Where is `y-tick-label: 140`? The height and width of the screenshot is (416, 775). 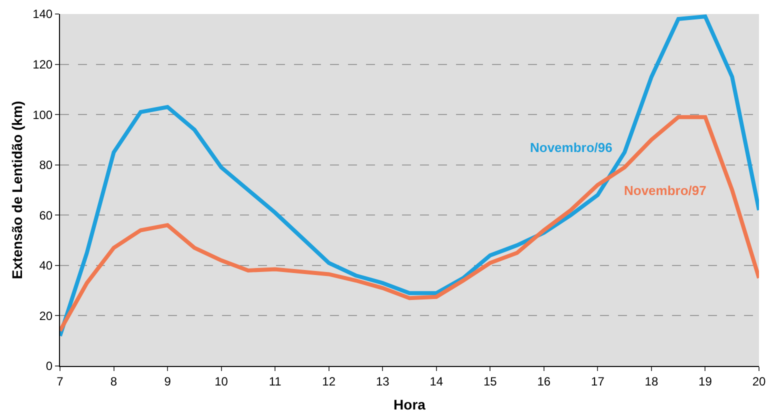
y-tick-label: 140 is located at coordinates (42, 14).